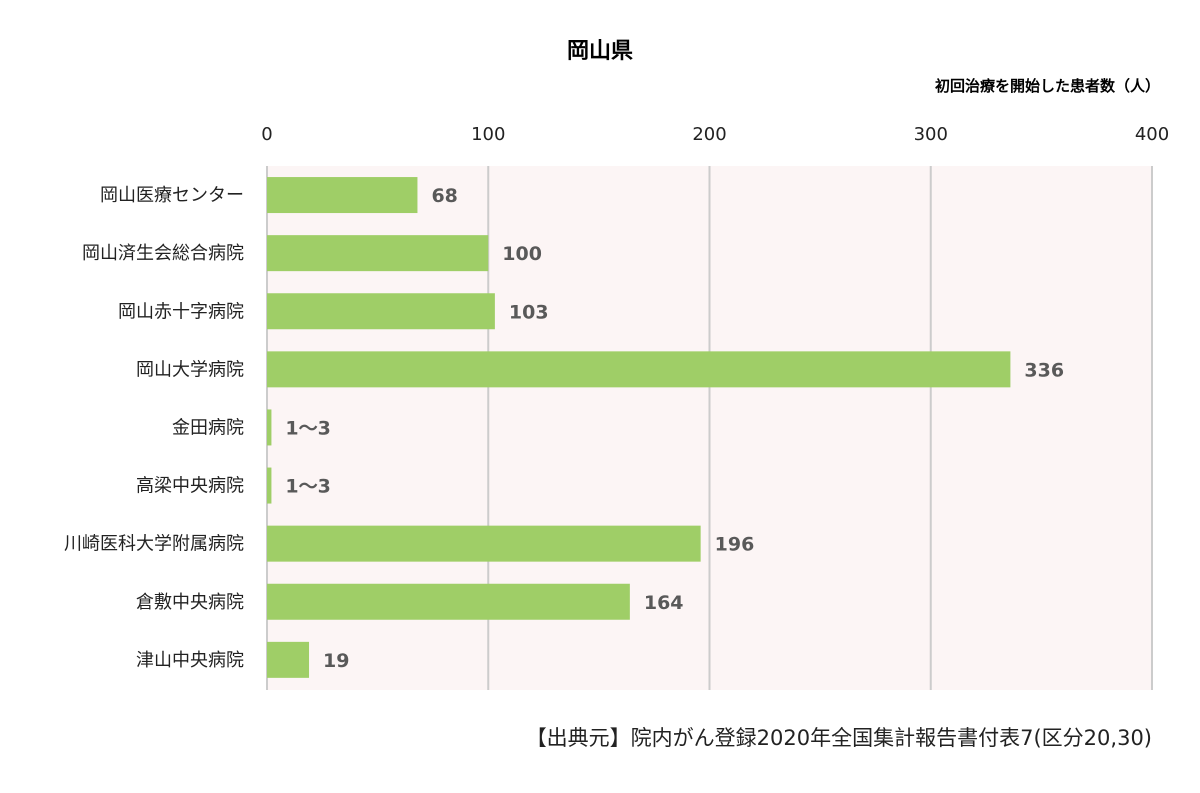 This screenshot has height=793, width=1200. What do you see at coordinates (190, 369) in the screenshot?
I see `category-label: 岡山大学病院` at bounding box center [190, 369].